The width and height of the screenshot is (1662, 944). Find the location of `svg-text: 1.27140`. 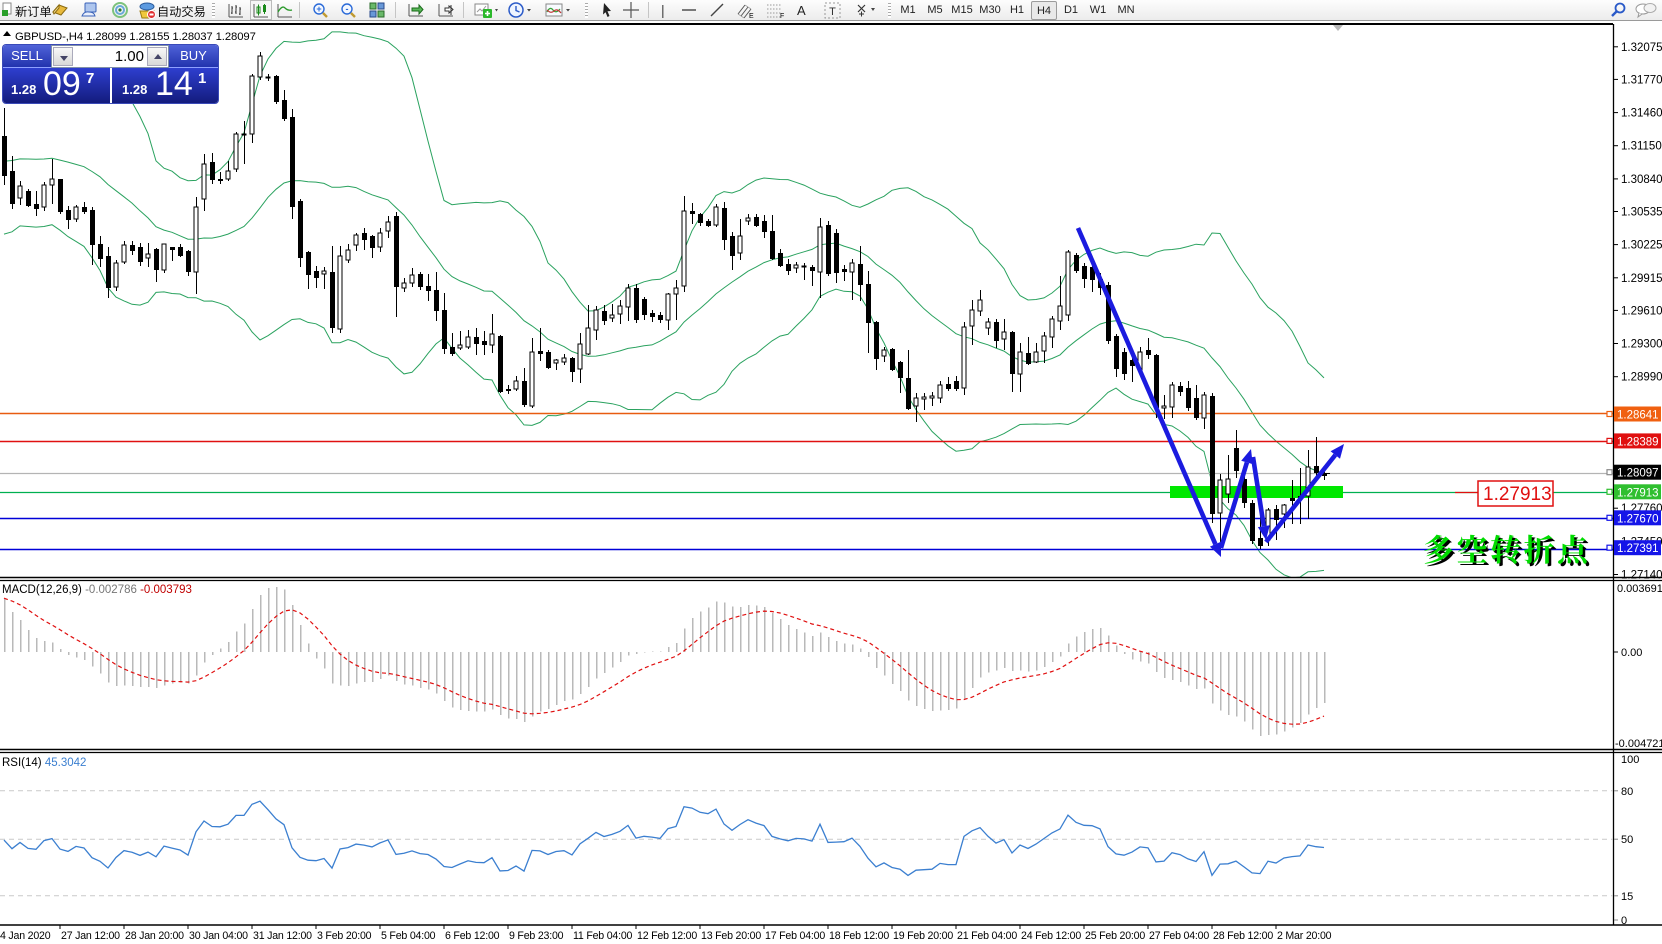

svg-text: 1.27140 is located at coordinates (1641, 576).